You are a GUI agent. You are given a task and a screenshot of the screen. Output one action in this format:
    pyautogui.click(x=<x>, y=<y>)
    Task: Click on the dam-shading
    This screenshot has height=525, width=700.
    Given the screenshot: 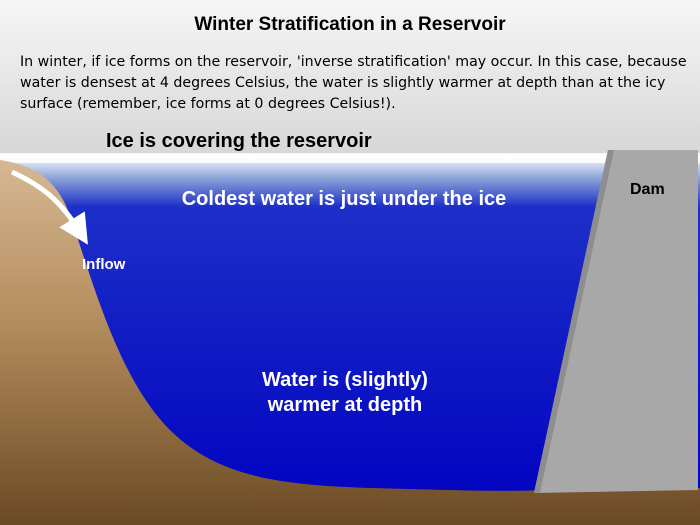 What is the action you would take?
    pyautogui.click(x=574, y=321)
    